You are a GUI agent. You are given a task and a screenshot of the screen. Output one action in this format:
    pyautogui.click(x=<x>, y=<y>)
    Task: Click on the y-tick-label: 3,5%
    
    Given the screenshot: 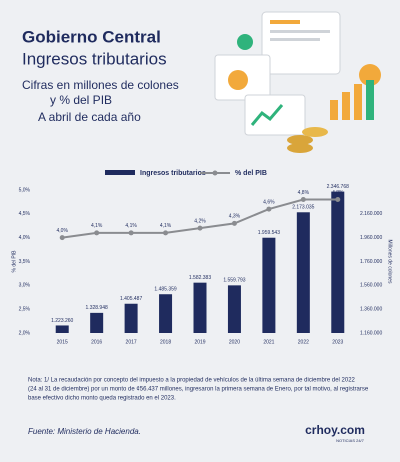 What is the action you would take?
    pyautogui.click(x=25, y=262)
    